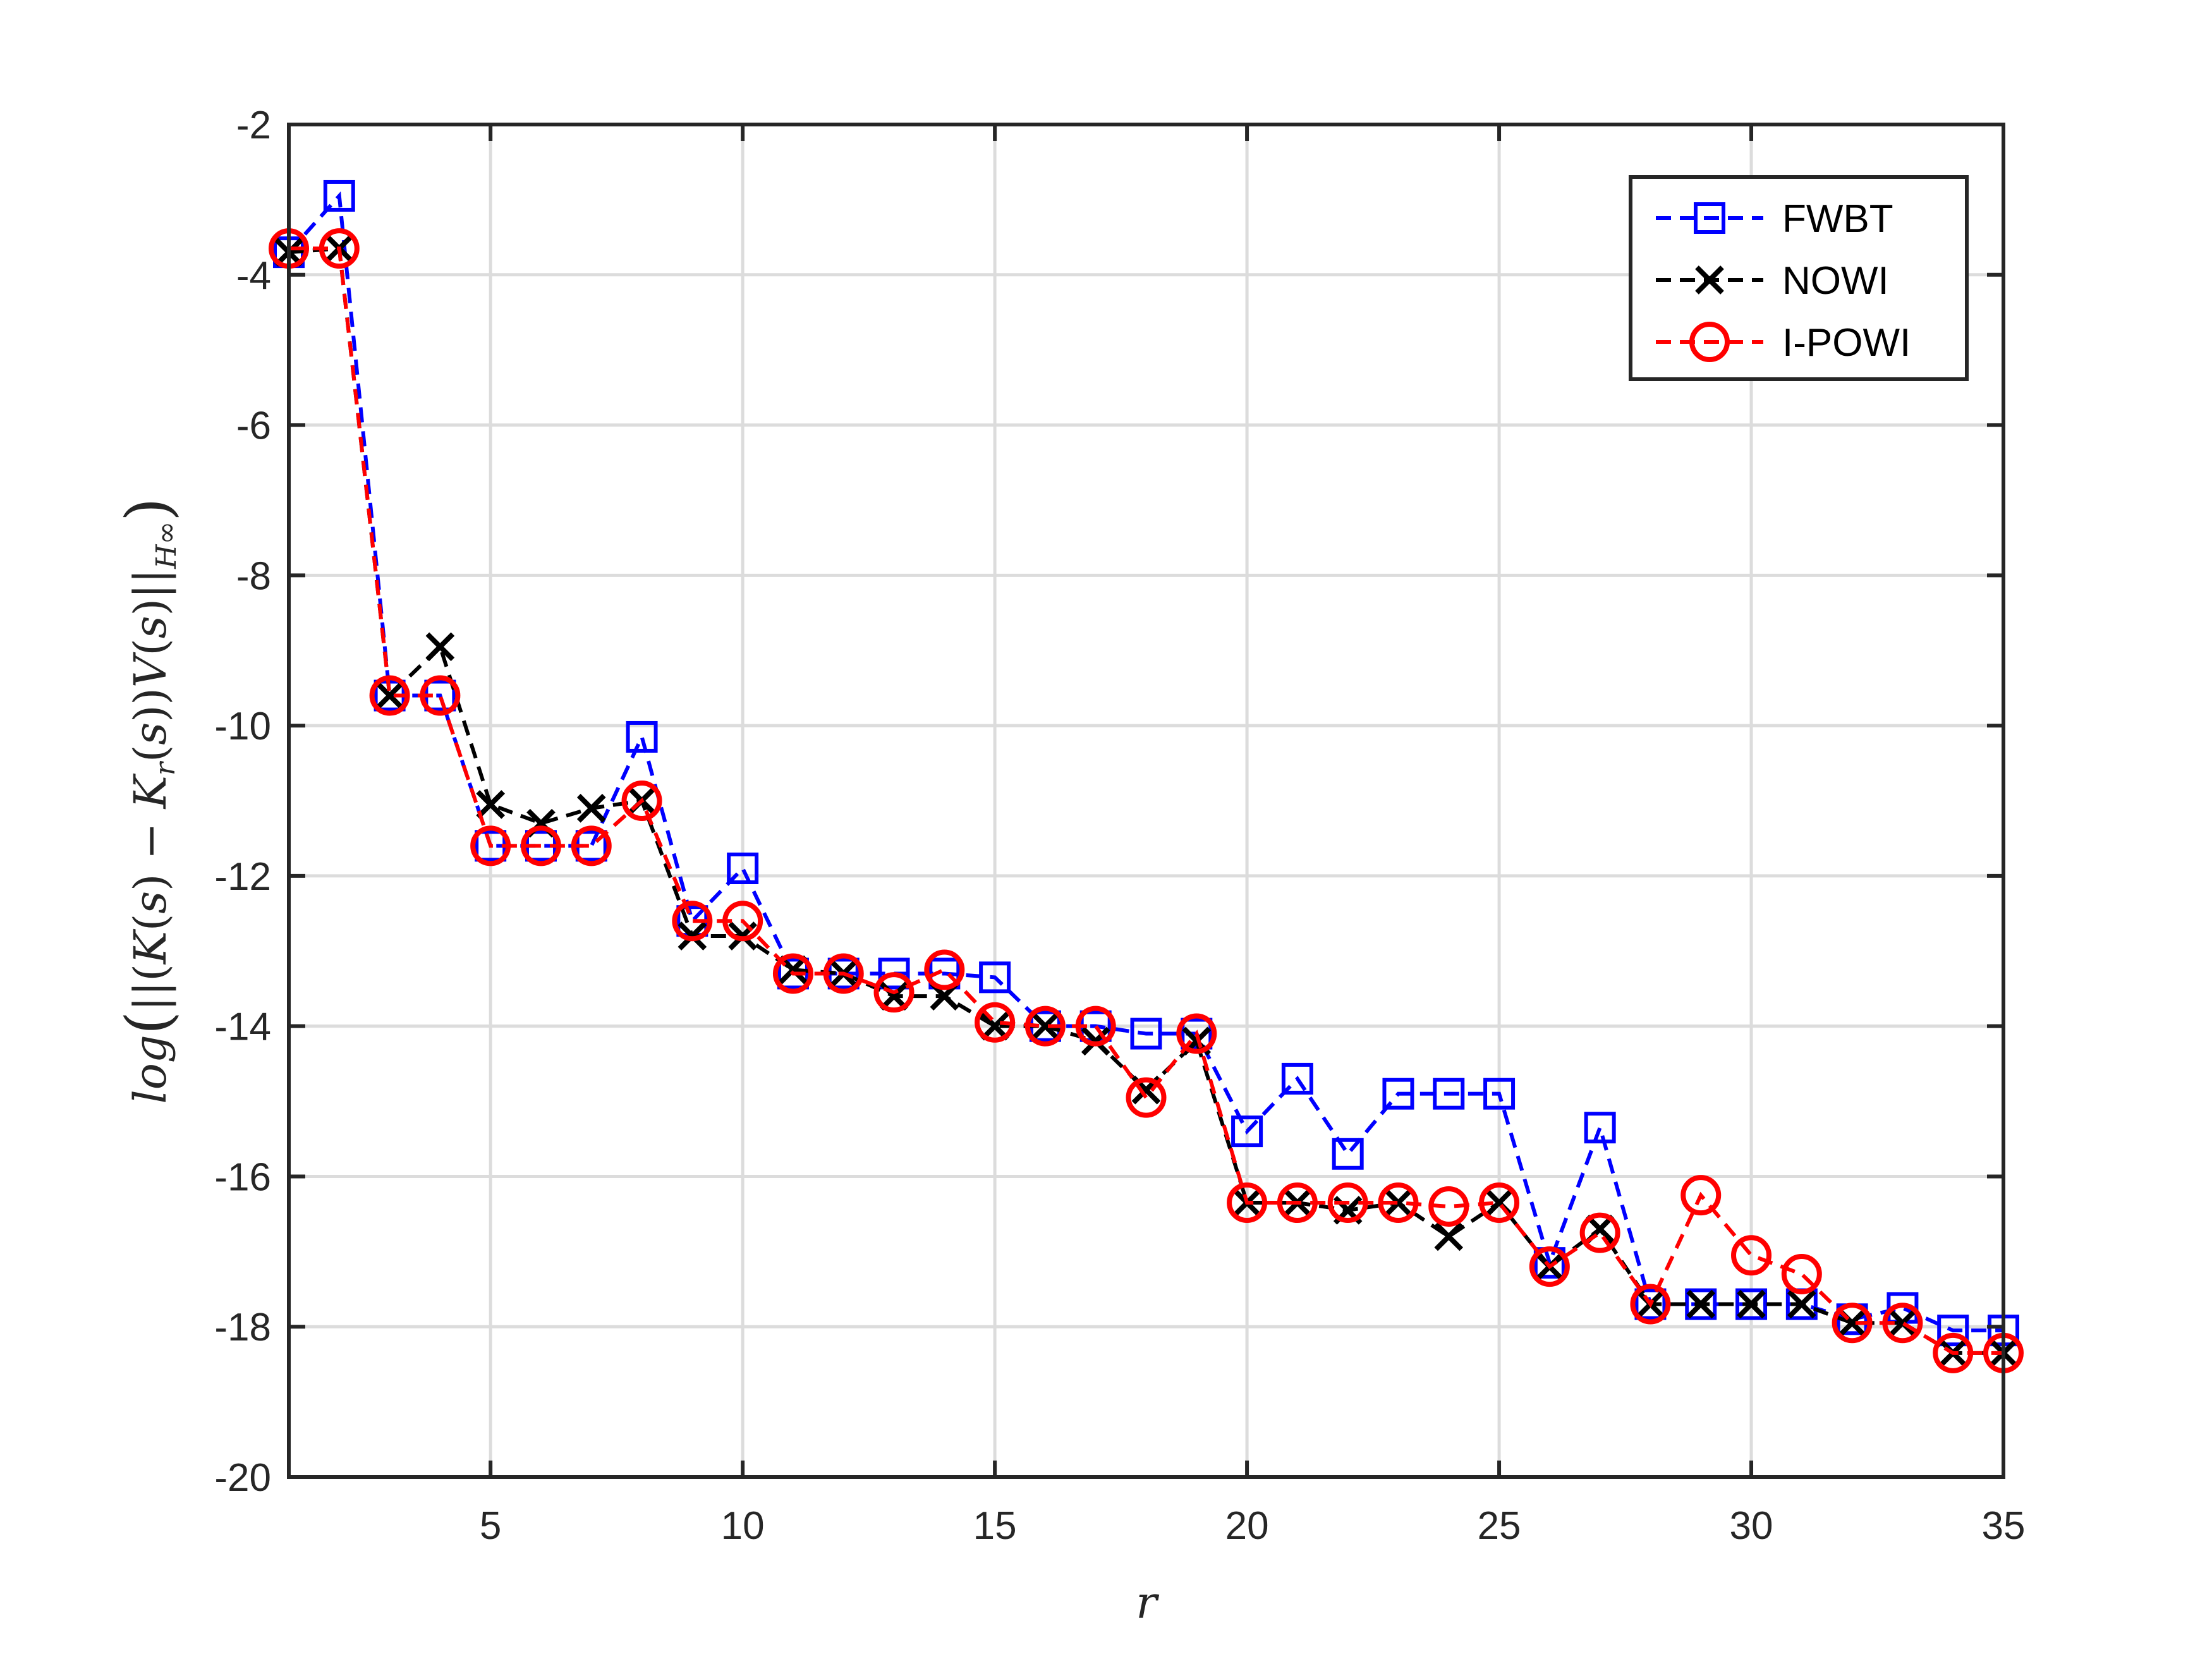 The height and width of the screenshot is (1659, 2212). Describe the element at coordinates (1499, 1526) in the screenshot. I see `x-tick-label: 25` at that location.